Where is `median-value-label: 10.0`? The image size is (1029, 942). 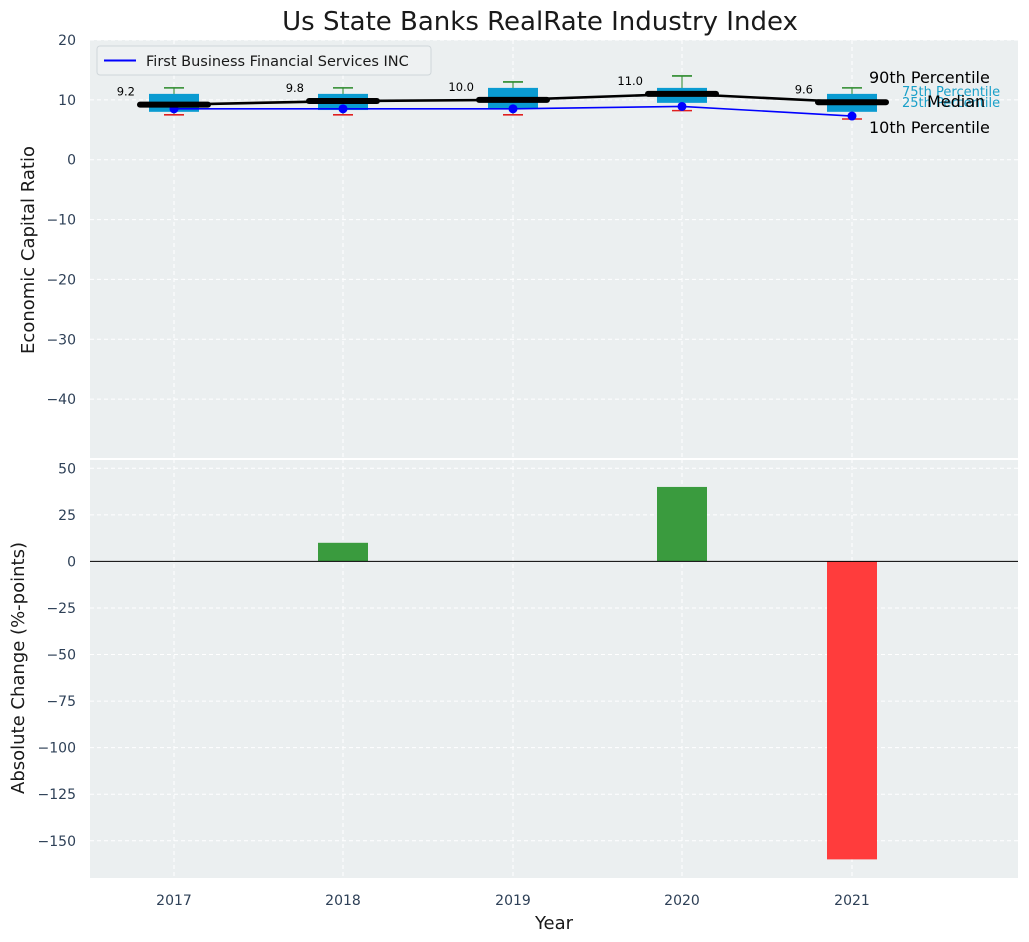 median-value-label: 10.0 is located at coordinates (461, 87).